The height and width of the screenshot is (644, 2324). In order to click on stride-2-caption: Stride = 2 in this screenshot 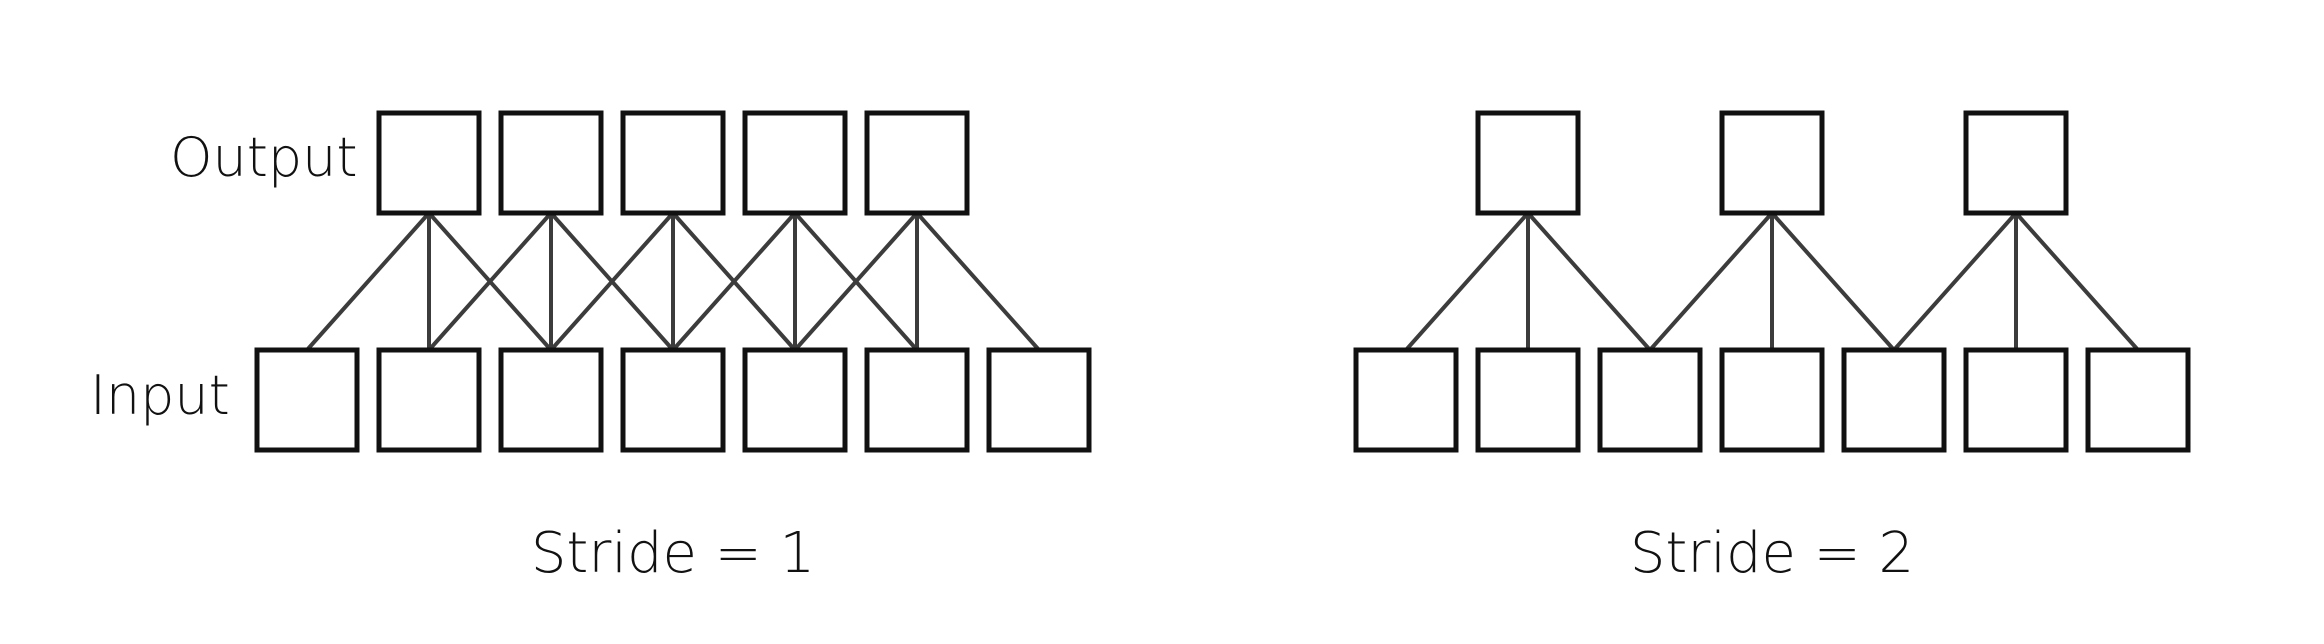, I will do `click(1772, 553)`.